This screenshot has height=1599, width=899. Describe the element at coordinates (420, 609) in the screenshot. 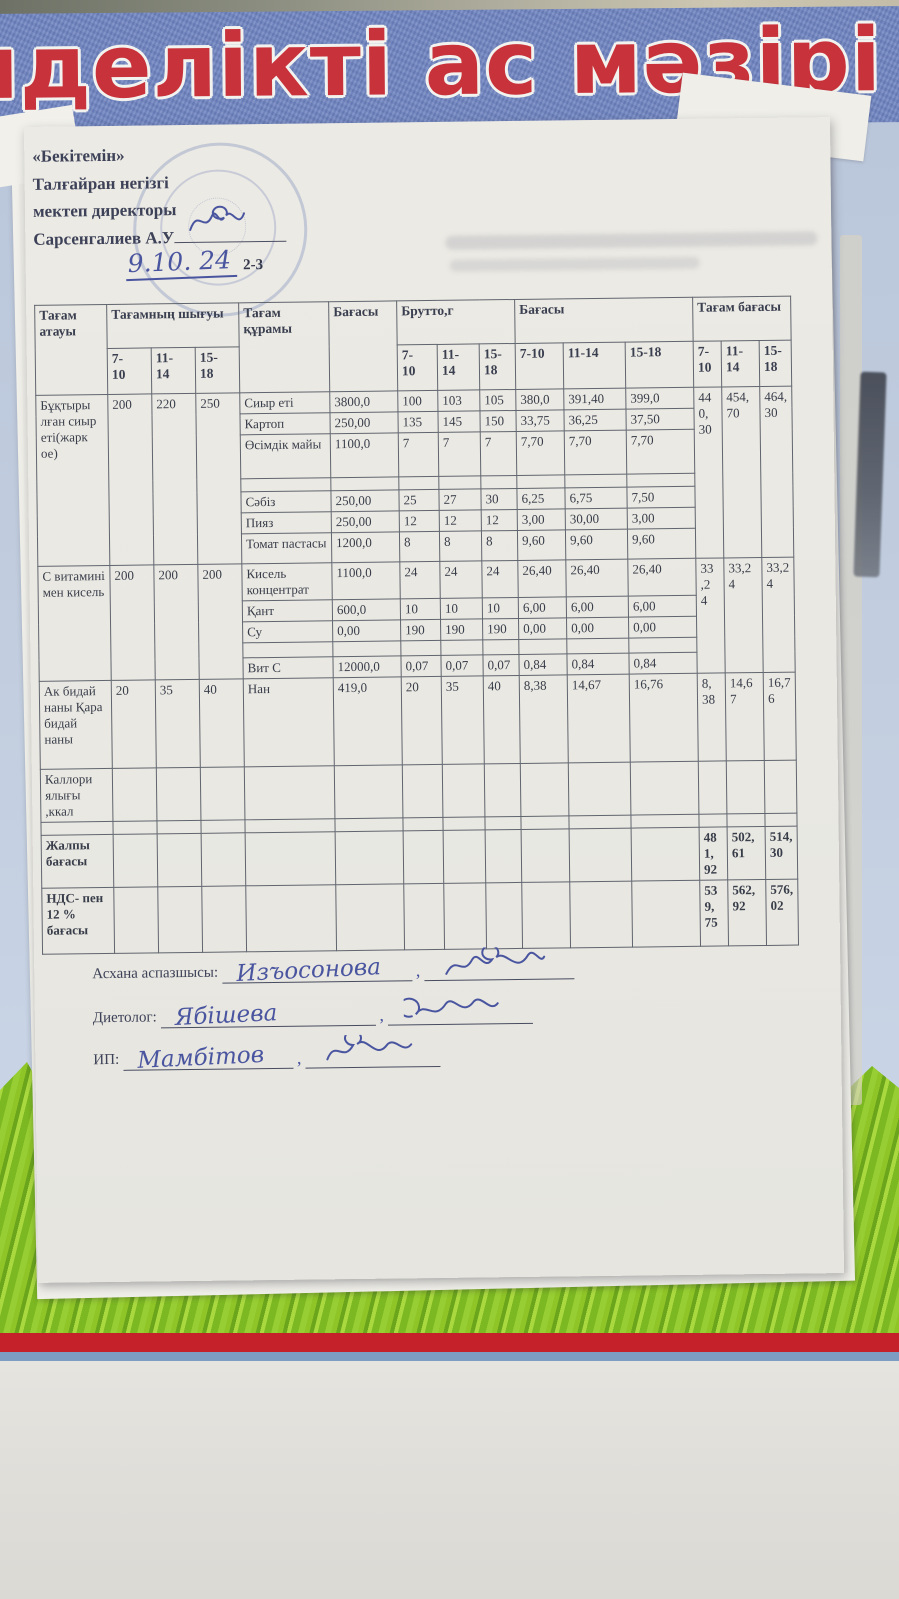

I see `brutto-cell: 10` at that location.